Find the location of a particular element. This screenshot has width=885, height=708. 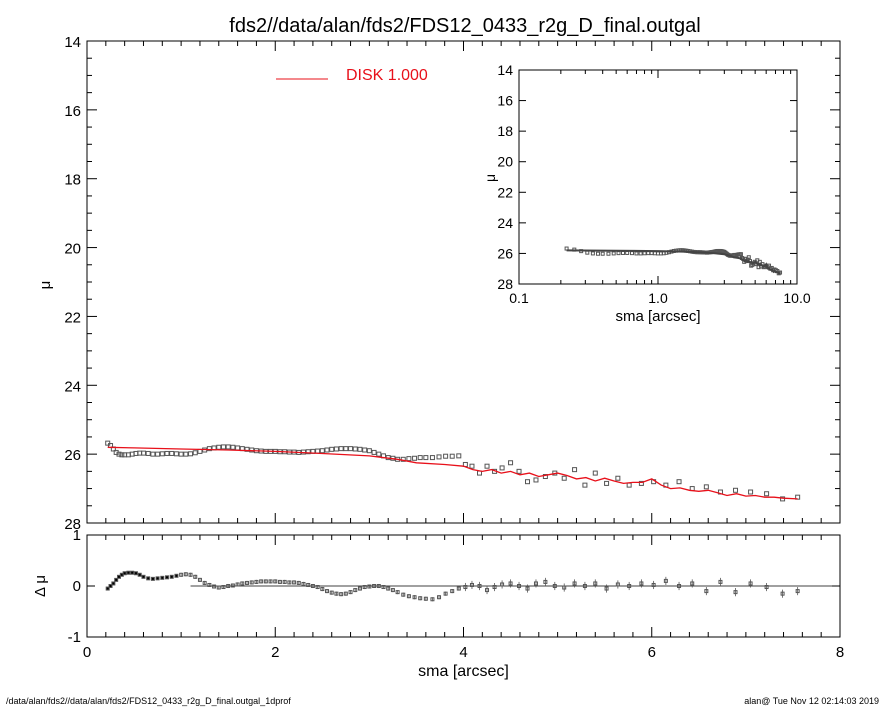

model-line is located at coordinates (452, 473).